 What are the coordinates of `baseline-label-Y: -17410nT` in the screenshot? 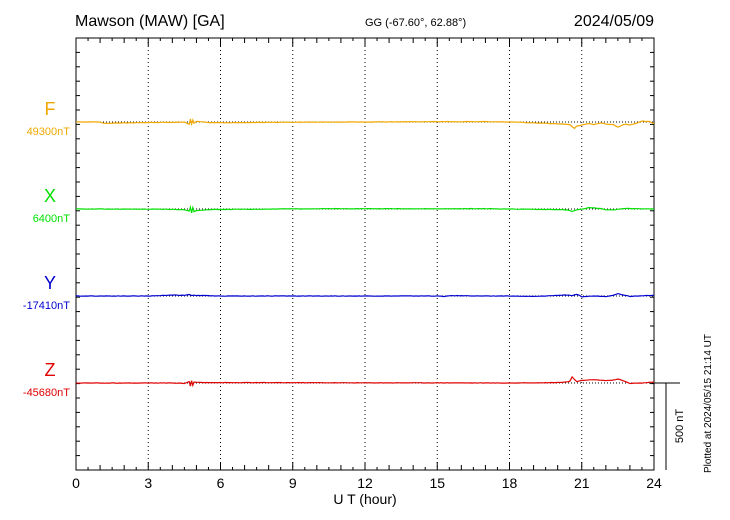 It's located at (46, 306).